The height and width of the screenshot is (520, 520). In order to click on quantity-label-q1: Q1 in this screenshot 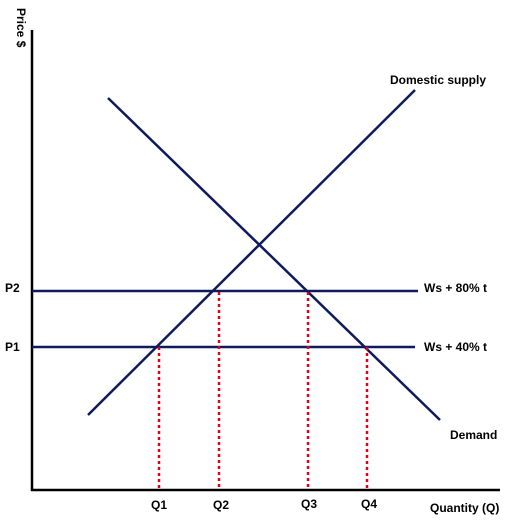, I will do `click(159, 505)`.